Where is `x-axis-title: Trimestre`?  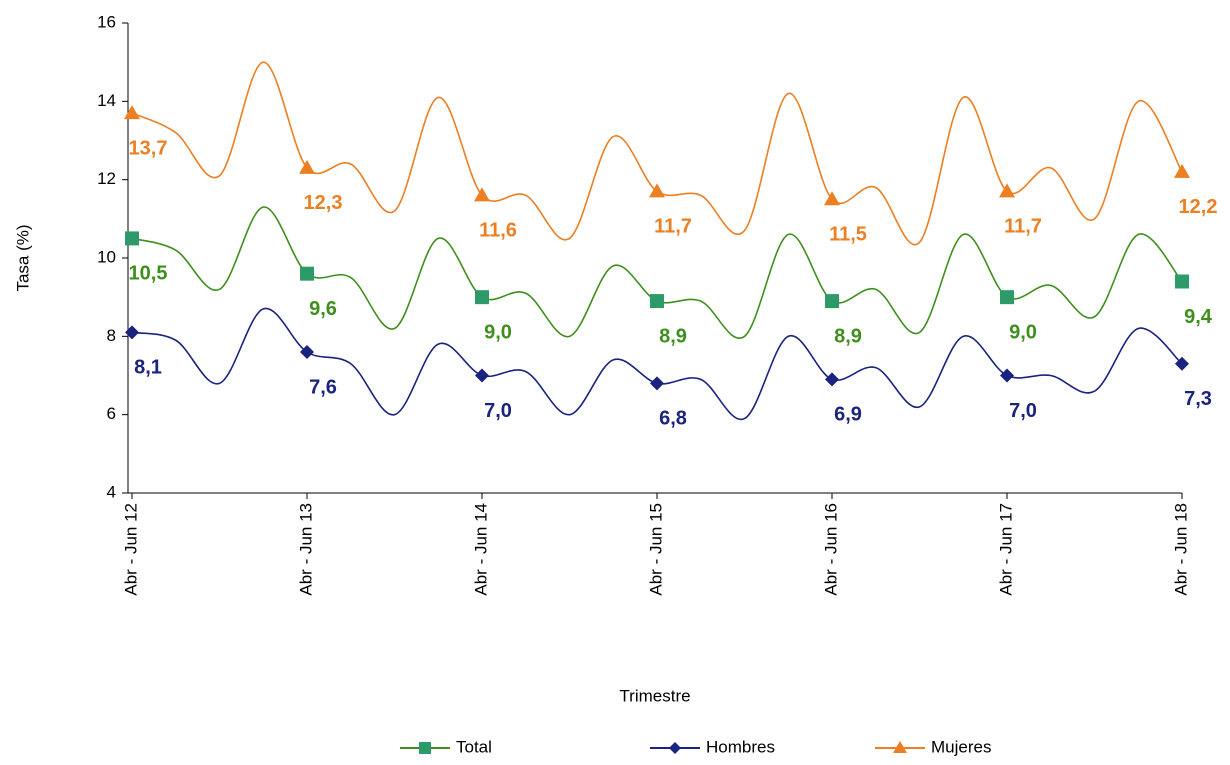 x-axis-title: Trimestre is located at coordinates (654, 695).